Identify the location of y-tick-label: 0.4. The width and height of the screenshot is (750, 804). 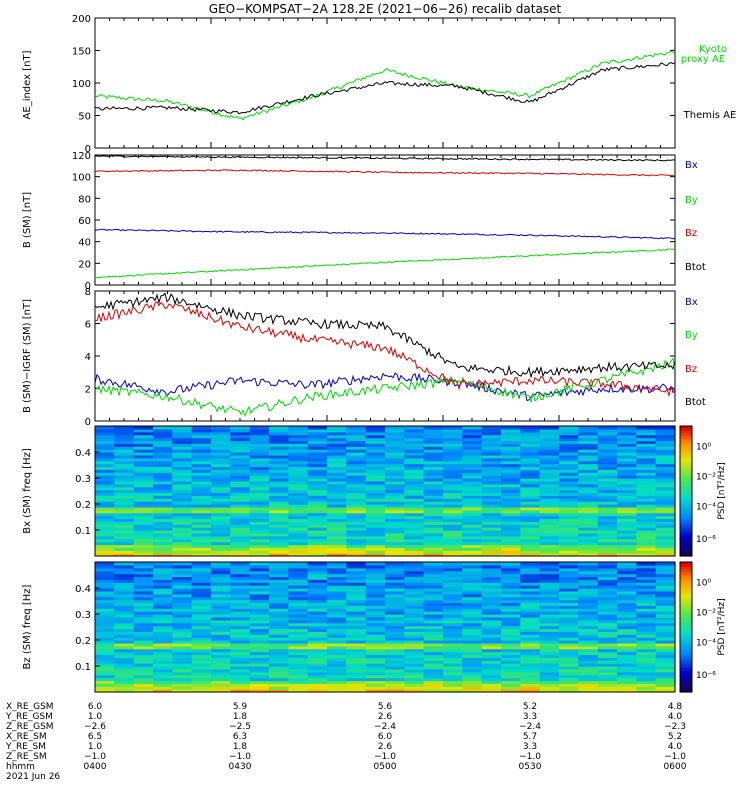
(83, 453).